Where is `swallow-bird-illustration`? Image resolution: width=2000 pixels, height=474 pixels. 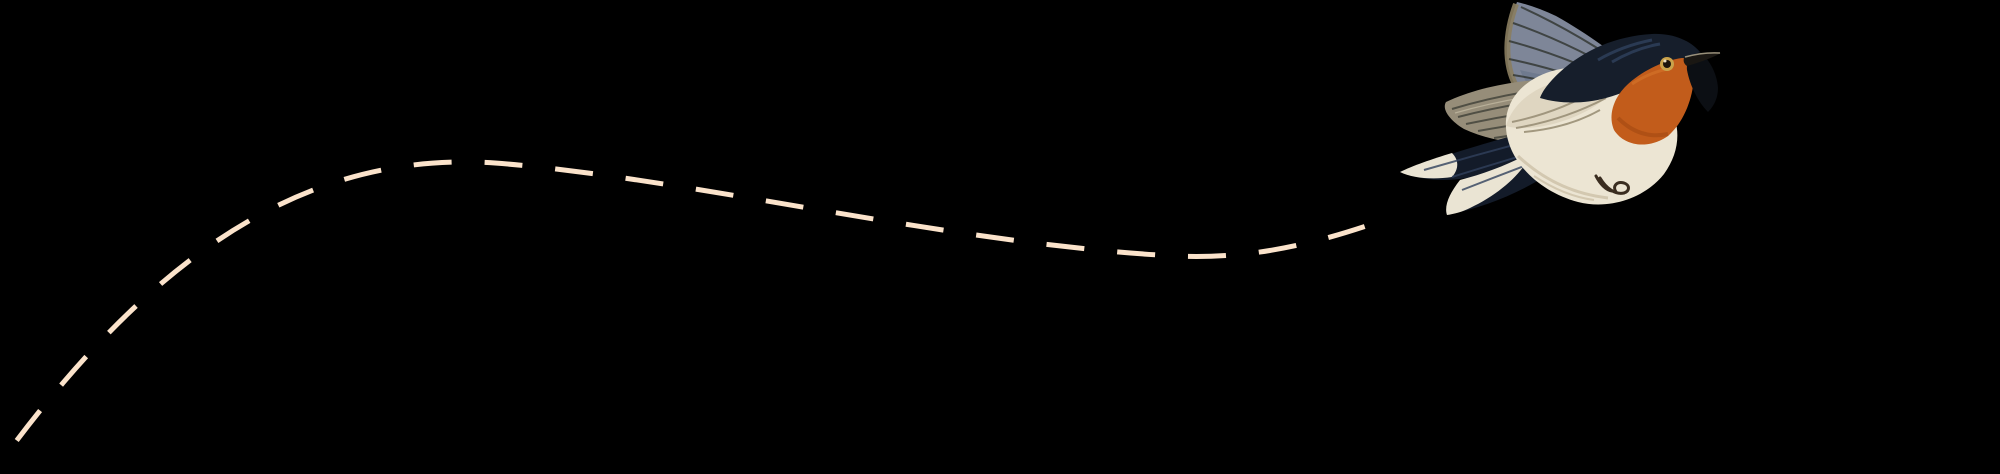 swallow-bird-illustration is located at coordinates (1560, 108).